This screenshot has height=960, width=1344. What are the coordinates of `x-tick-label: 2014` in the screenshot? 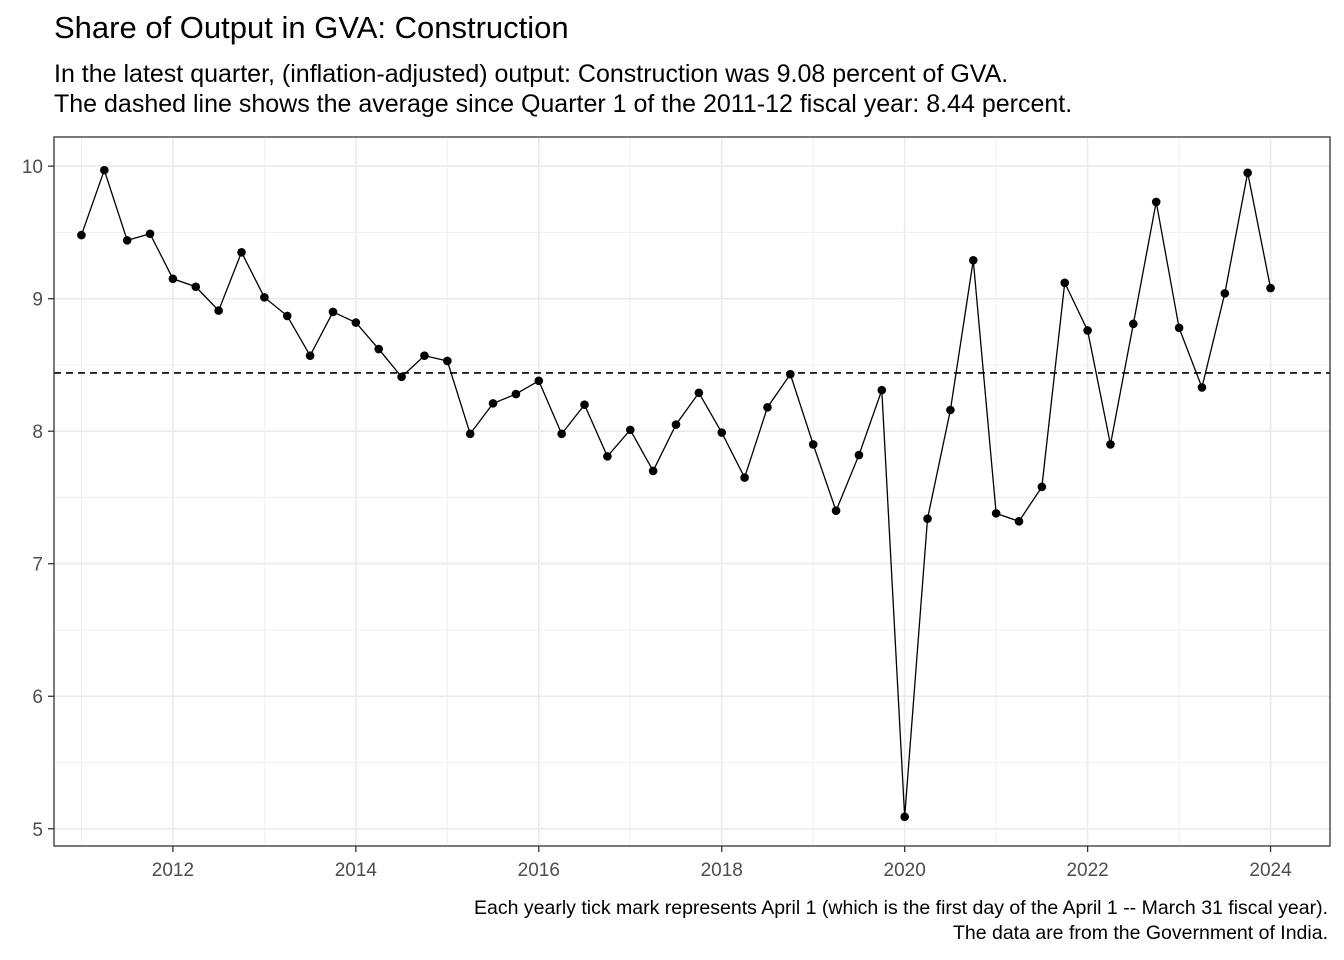 It's located at (356, 870).